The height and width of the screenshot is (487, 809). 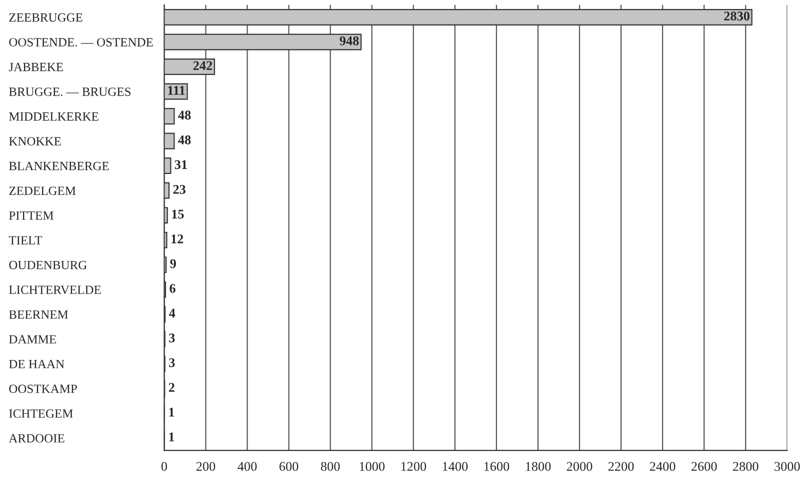 I want to click on y-tick-label: BEERNEM, so click(x=38, y=314).